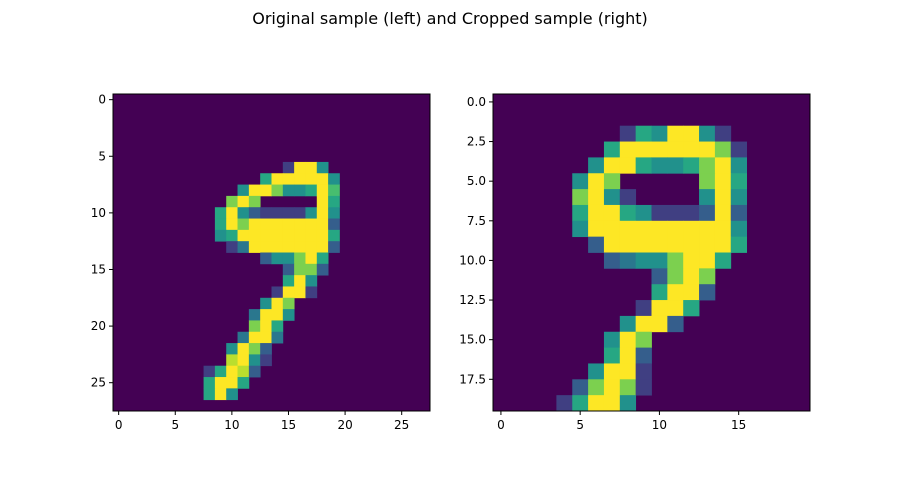 The height and width of the screenshot is (500, 900). Describe the element at coordinates (344, 425) in the screenshot. I see `x-tick-label: 20` at that location.